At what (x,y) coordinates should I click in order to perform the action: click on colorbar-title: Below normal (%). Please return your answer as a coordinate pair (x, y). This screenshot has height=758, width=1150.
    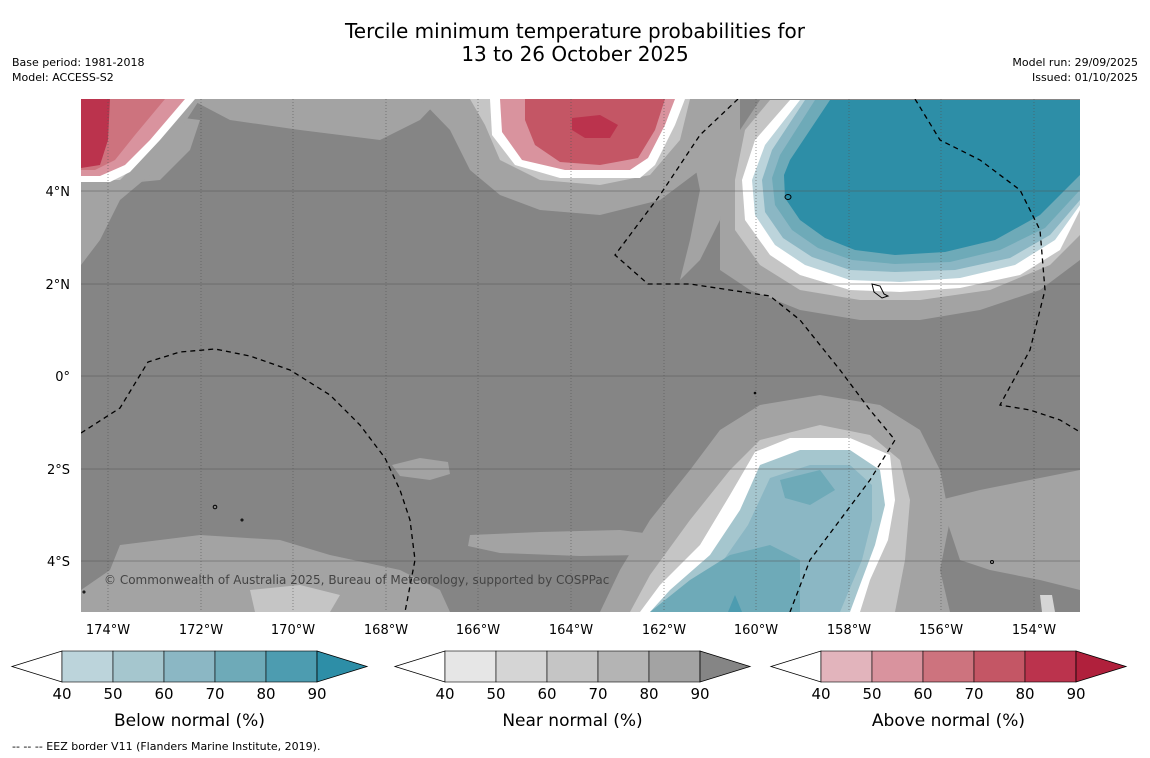
    Looking at the image, I should click on (189, 721).